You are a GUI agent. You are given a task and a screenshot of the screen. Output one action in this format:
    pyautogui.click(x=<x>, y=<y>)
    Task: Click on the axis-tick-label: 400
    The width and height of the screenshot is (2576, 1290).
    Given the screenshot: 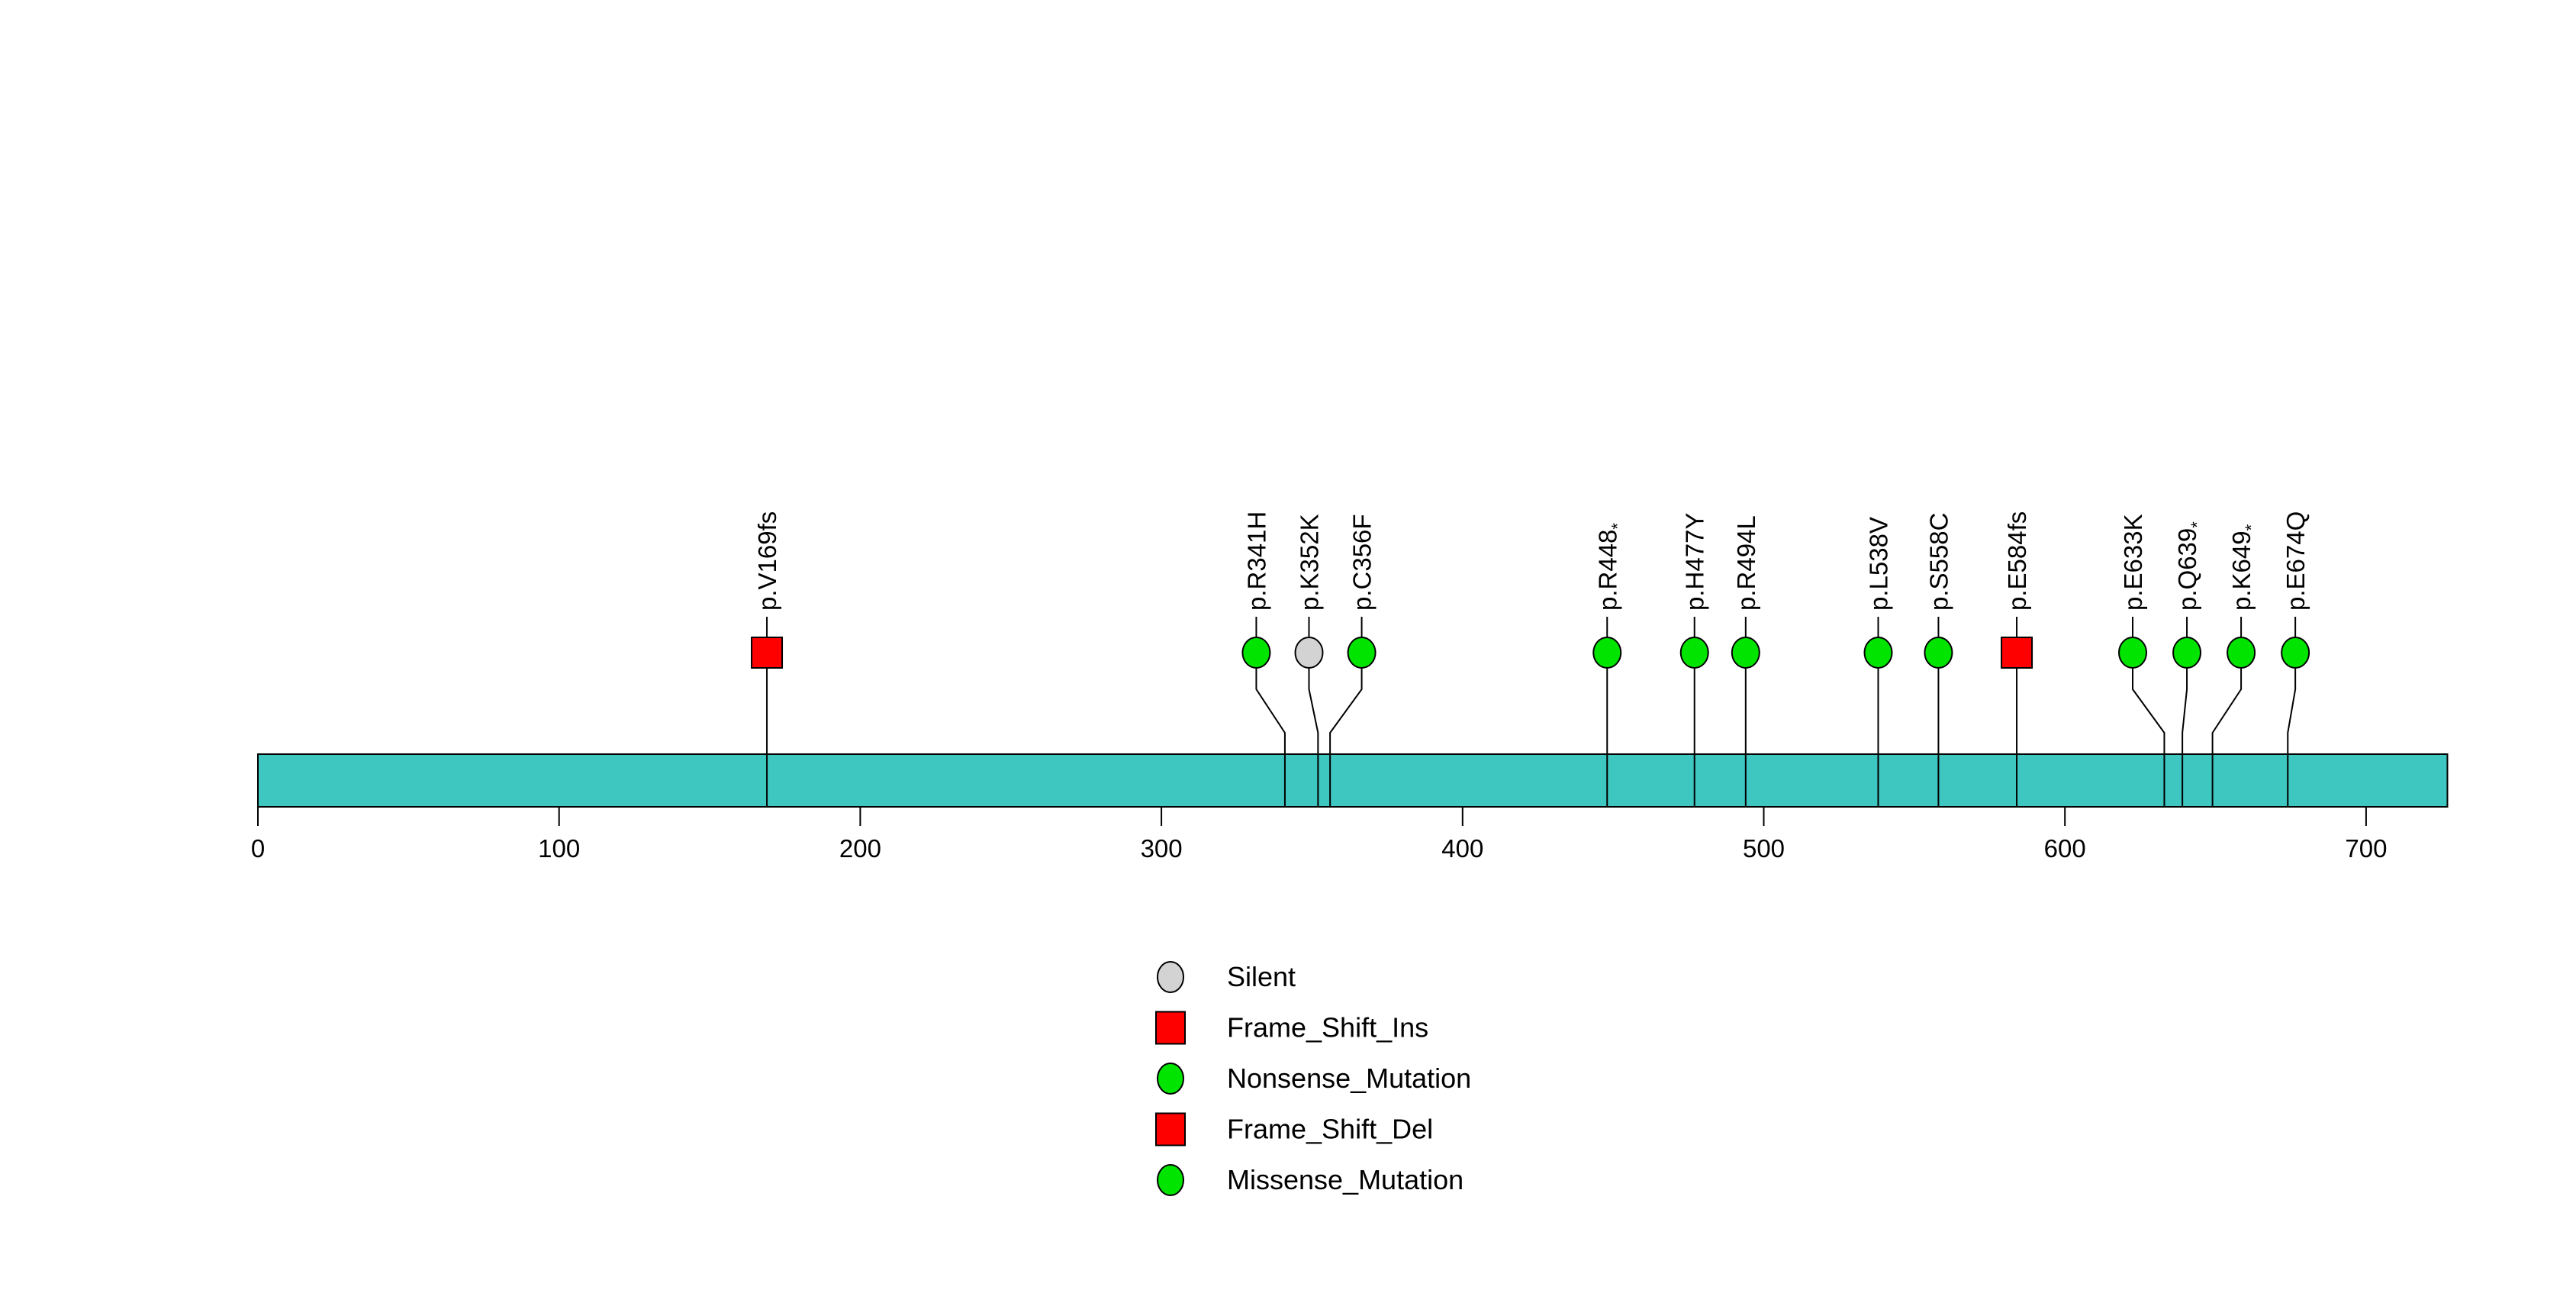 What is the action you would take?
    pyautogui.click(x=1462, y=848)
    